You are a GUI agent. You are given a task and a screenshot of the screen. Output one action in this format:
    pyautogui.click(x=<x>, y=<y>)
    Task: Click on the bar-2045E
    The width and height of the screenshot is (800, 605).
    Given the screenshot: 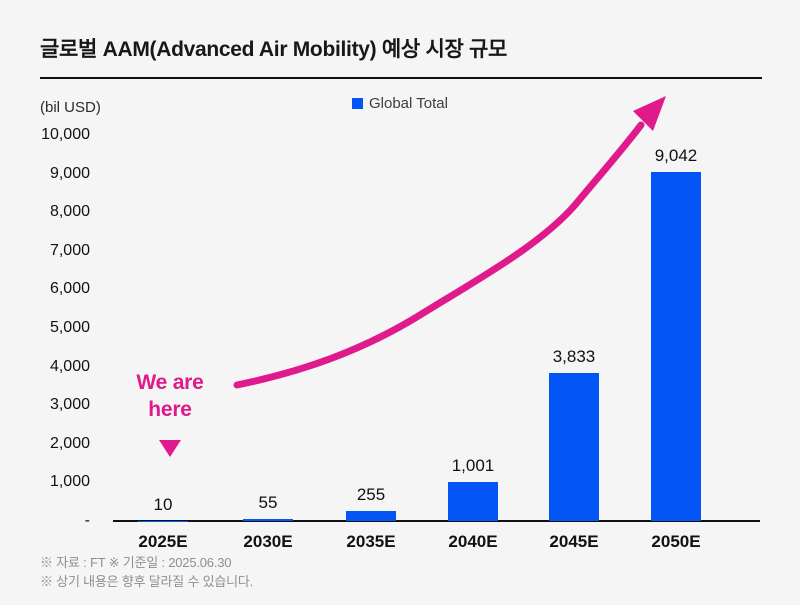 What is the action you would take?
    pyautogui.click(x=574, y=447)
    